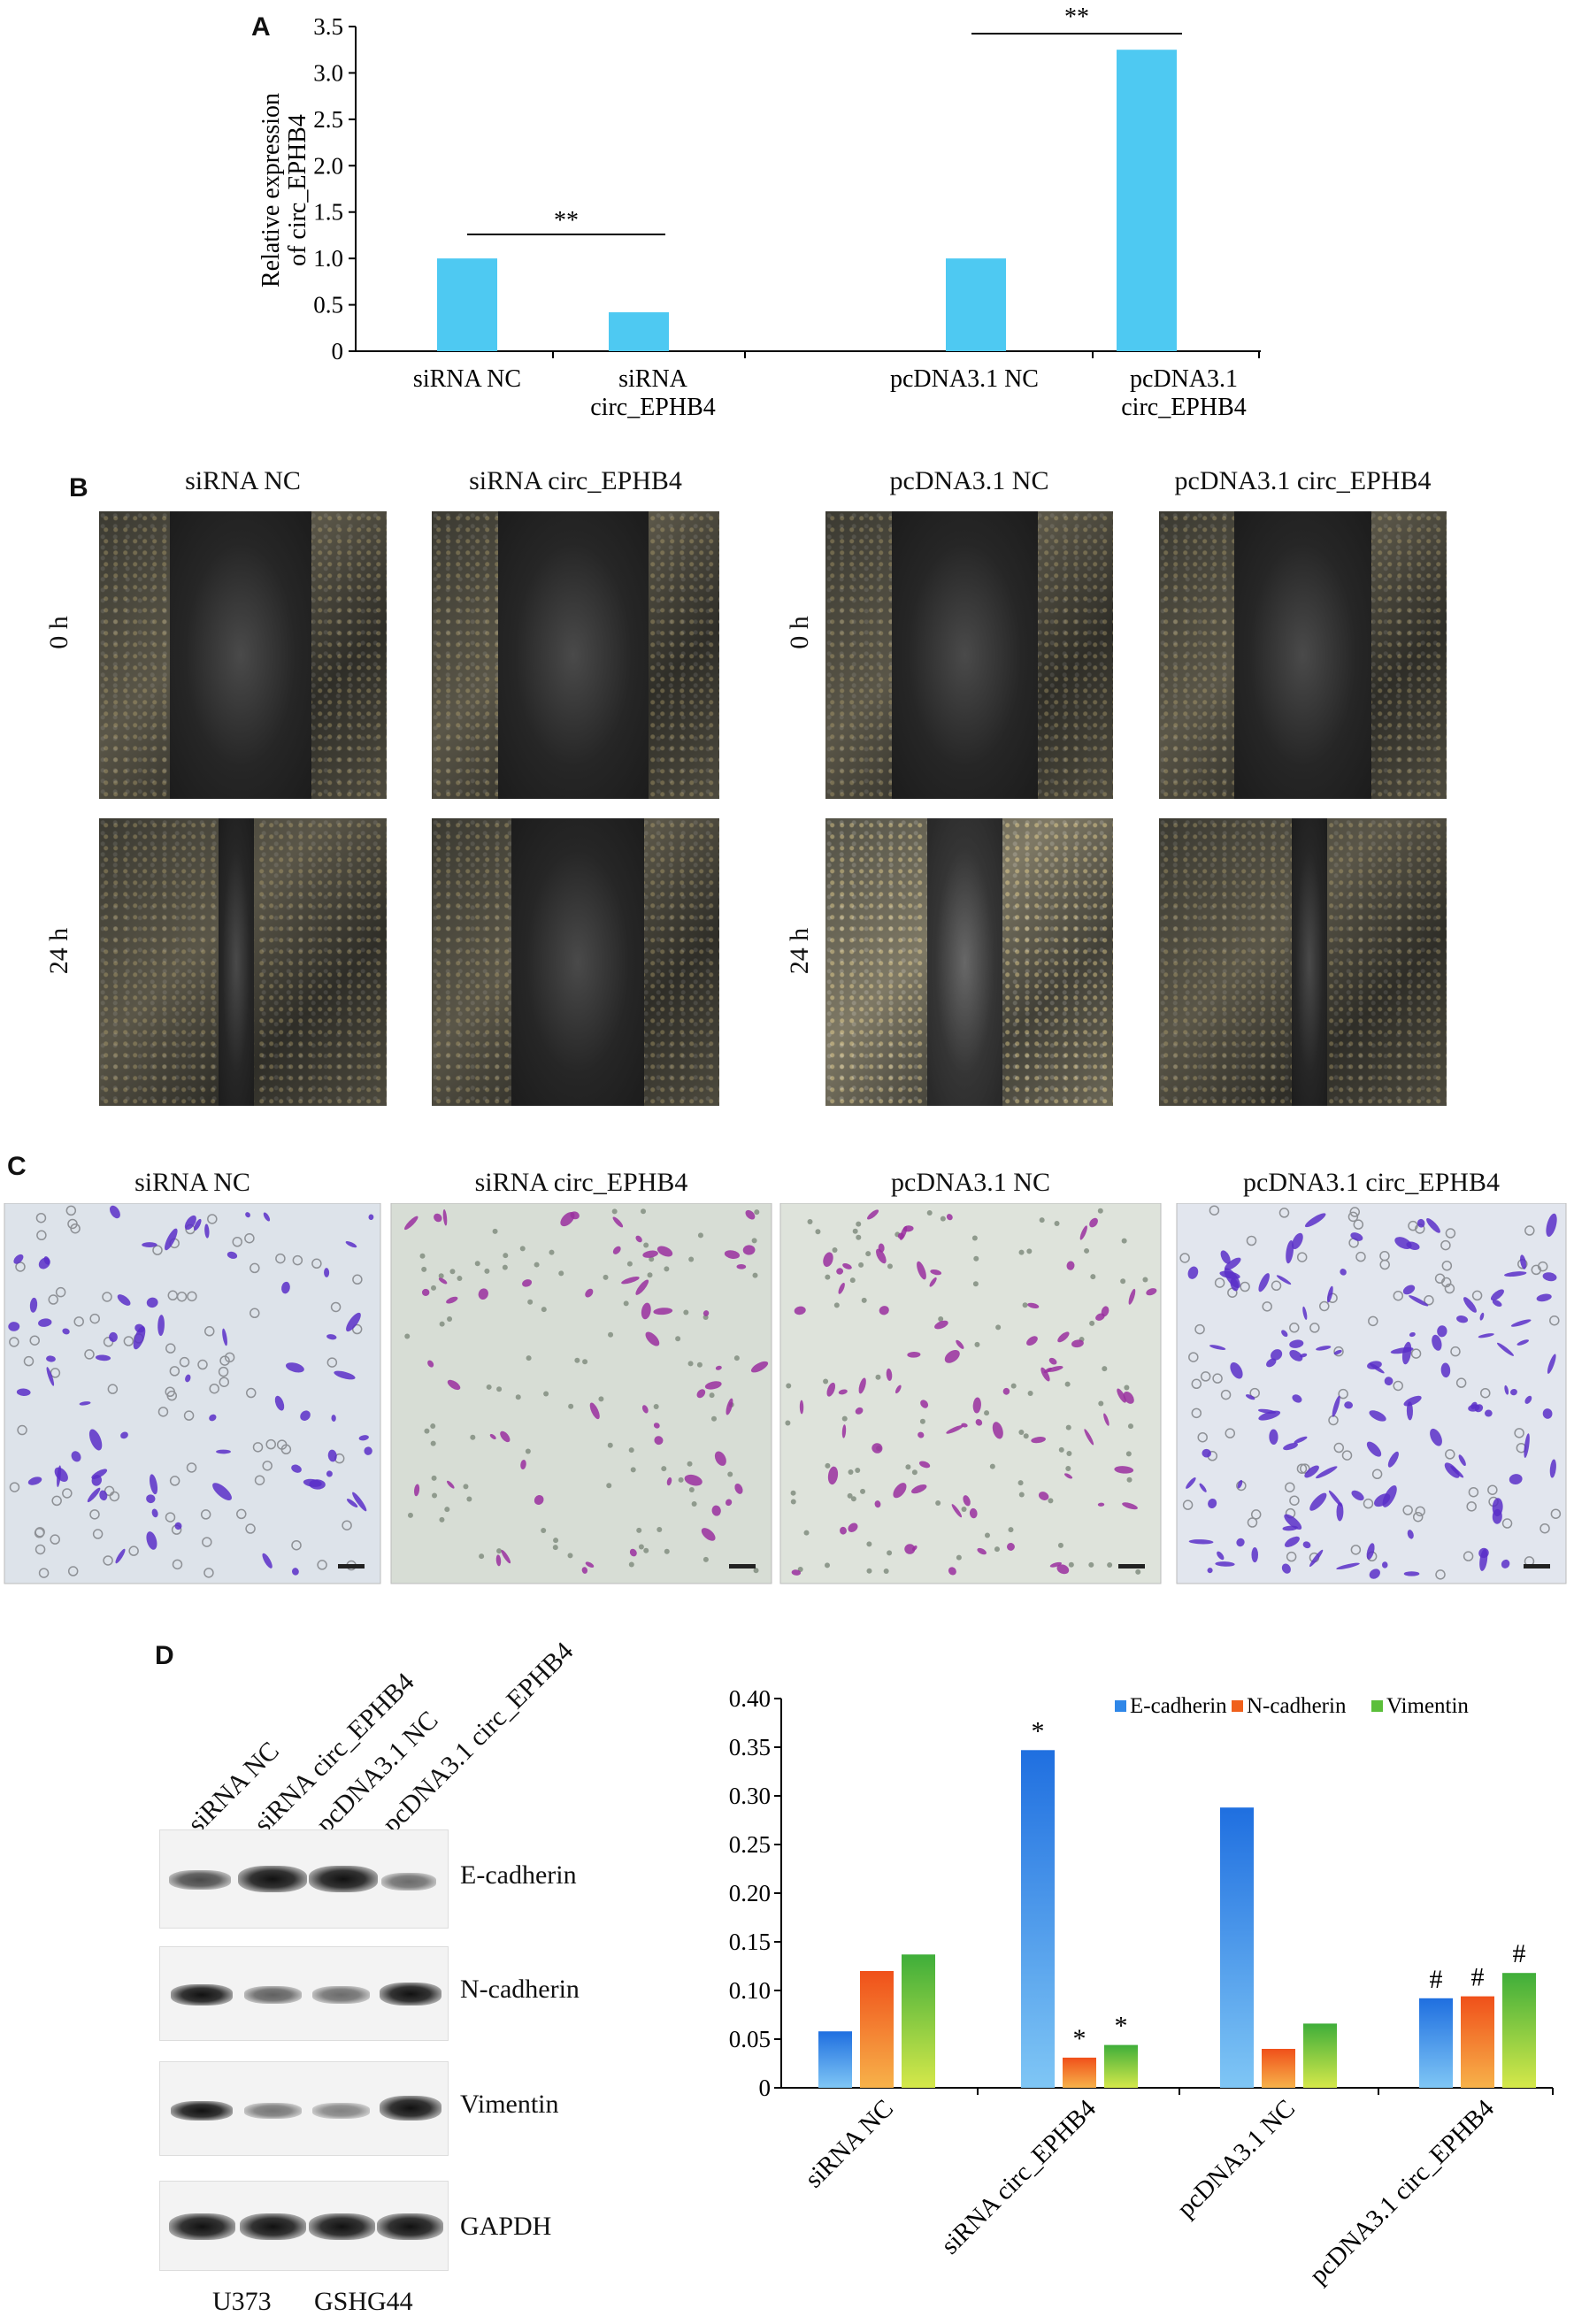 This screenshot has width=1574, height=2324. What do you see at coordinates (1076, 17) in the screenshot?
I see `significance-label: **` at bounding box center [1076, 17].